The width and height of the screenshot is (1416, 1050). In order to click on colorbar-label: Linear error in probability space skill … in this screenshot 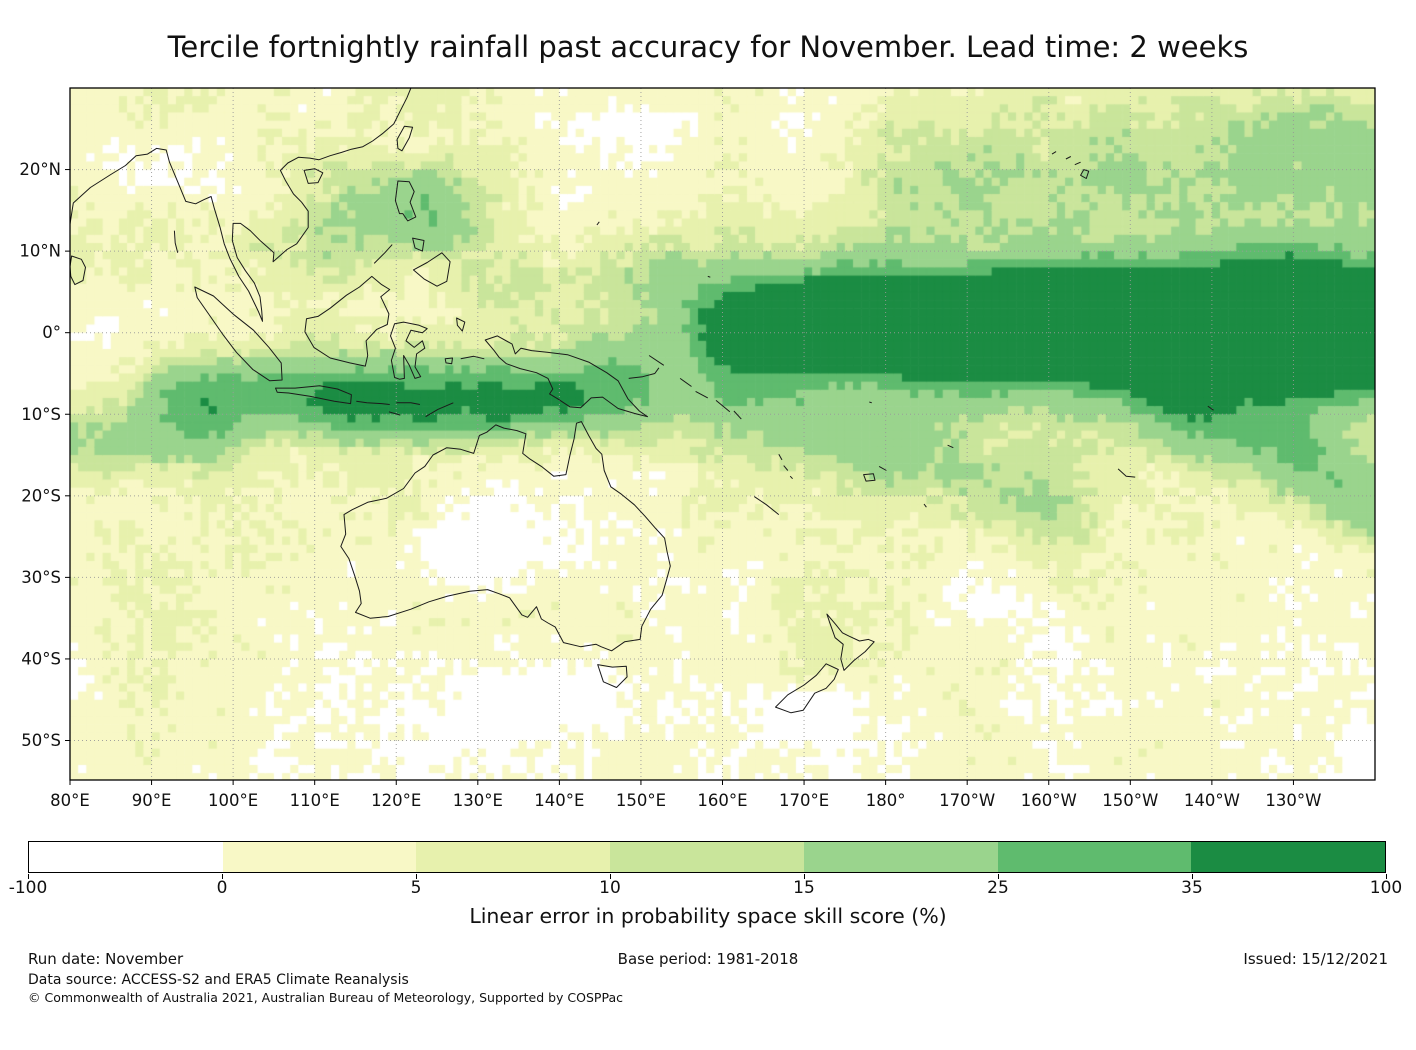, I will do `click(708, 916)`.